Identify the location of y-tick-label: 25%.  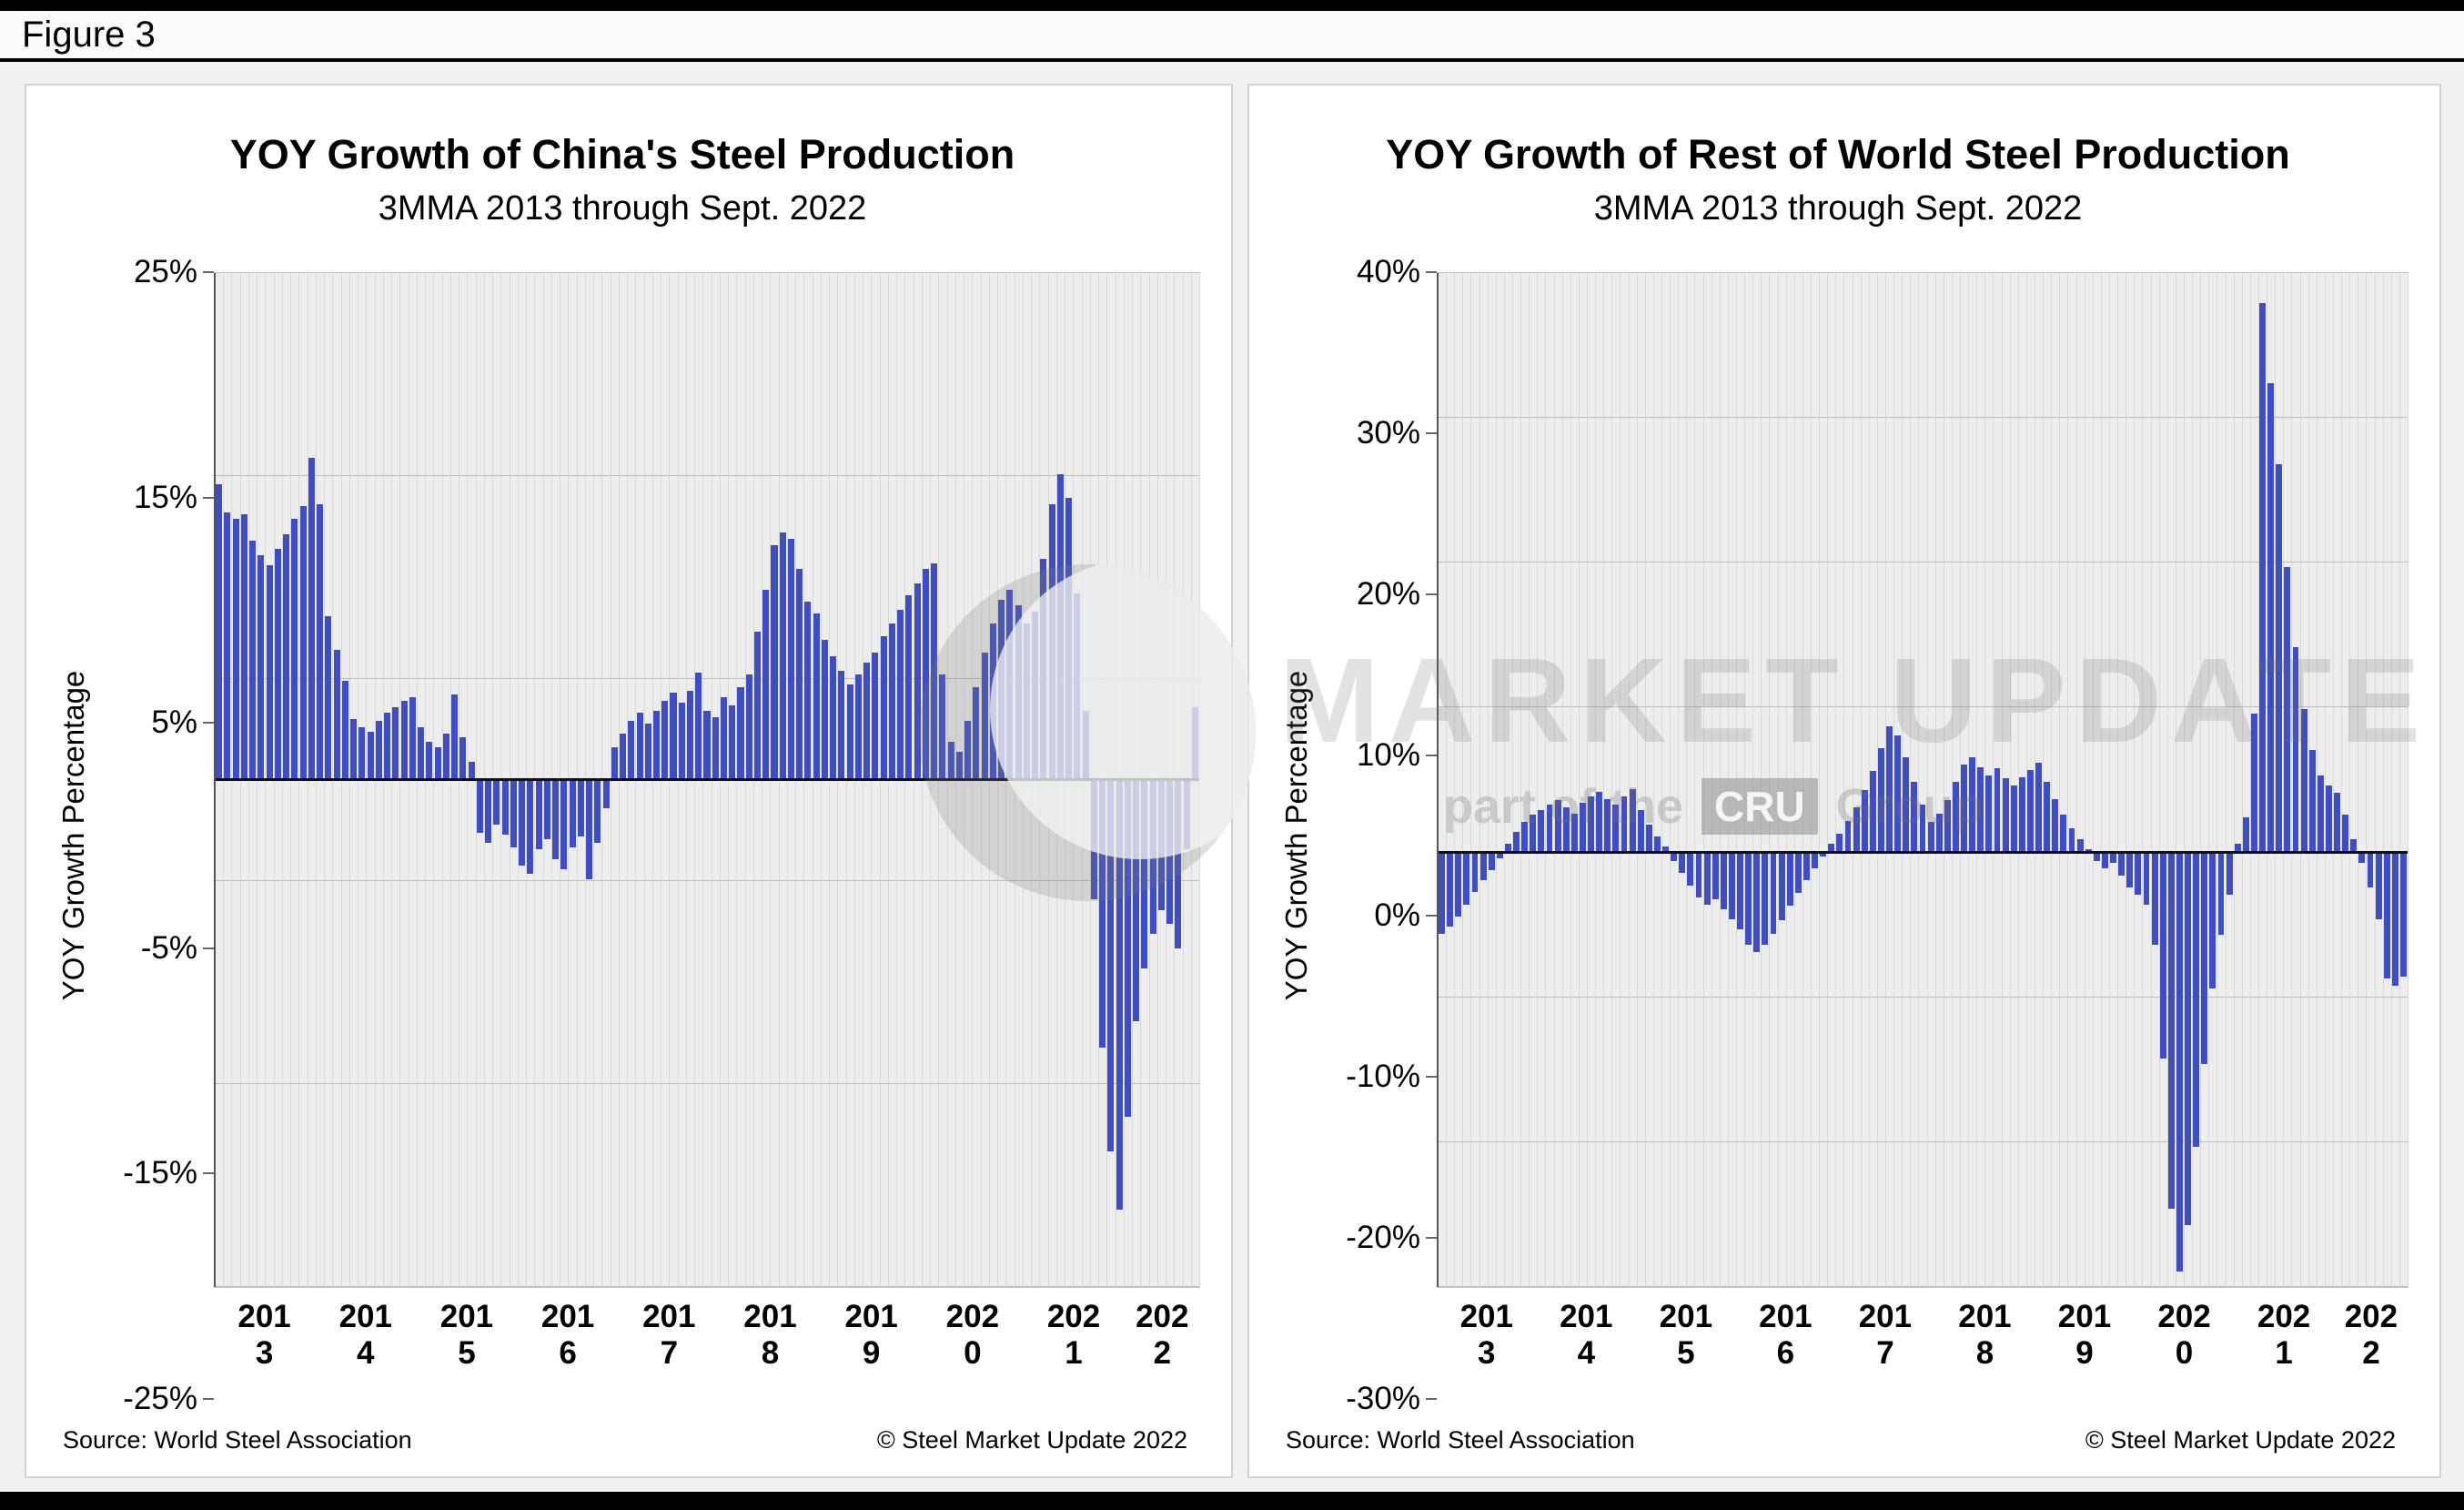
(165, 271).